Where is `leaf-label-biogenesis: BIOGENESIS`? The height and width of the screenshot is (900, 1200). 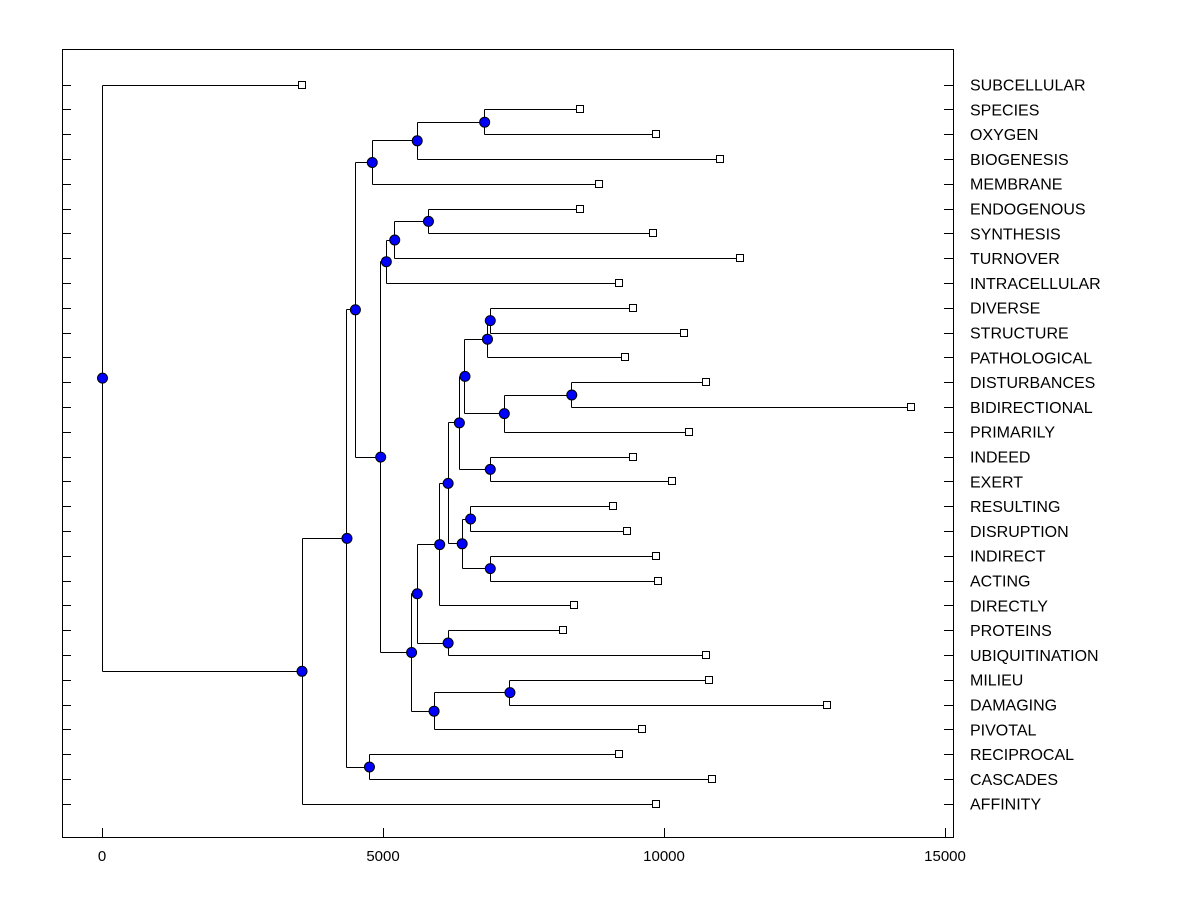
leaf-label-biogenesis: BIOGENESIS is located at coordinates (1019, 160).